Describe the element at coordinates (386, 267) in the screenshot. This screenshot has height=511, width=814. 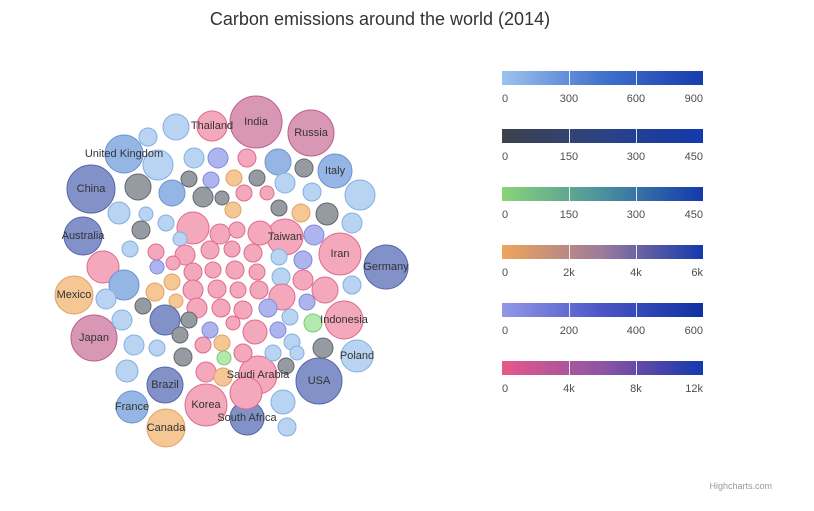
I see `bubble-germany` at that location.